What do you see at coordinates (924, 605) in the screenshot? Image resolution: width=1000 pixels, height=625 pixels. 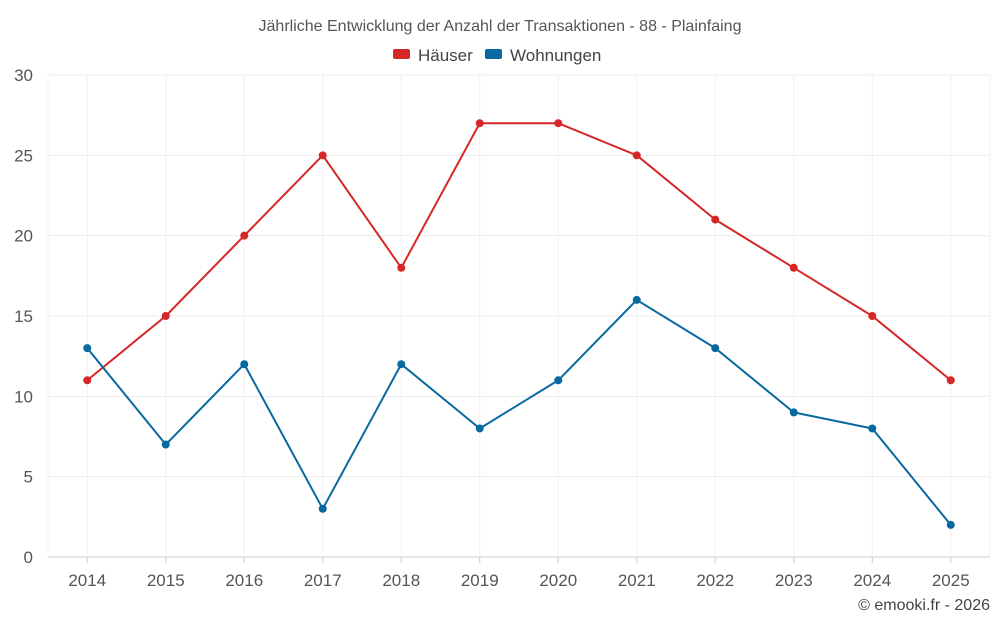 I see `credit-text: © emooki.fr - 2026` at bounding box center [924, 605].